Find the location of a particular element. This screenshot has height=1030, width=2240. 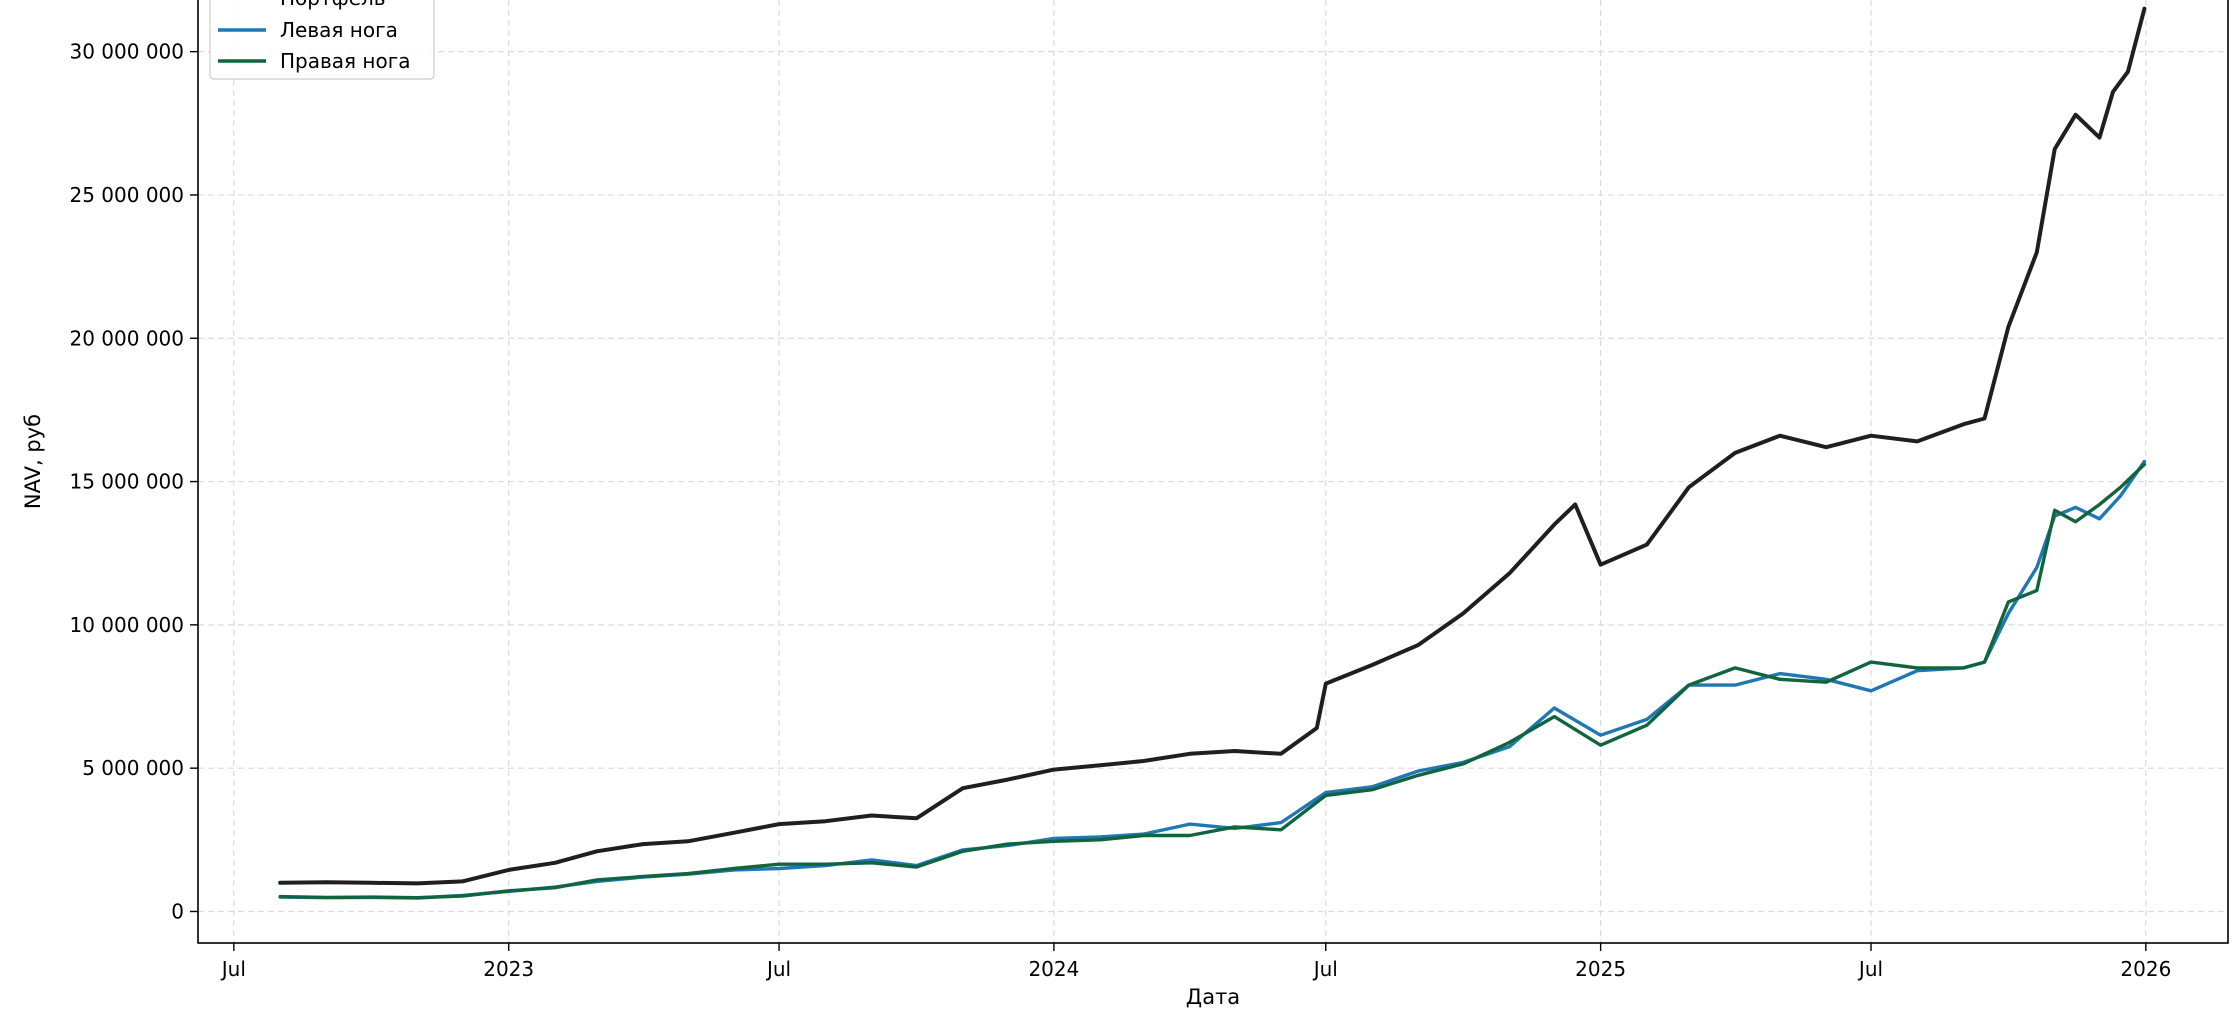

y-tick-label: 25 000 000 is located at coordinates (126, 195).